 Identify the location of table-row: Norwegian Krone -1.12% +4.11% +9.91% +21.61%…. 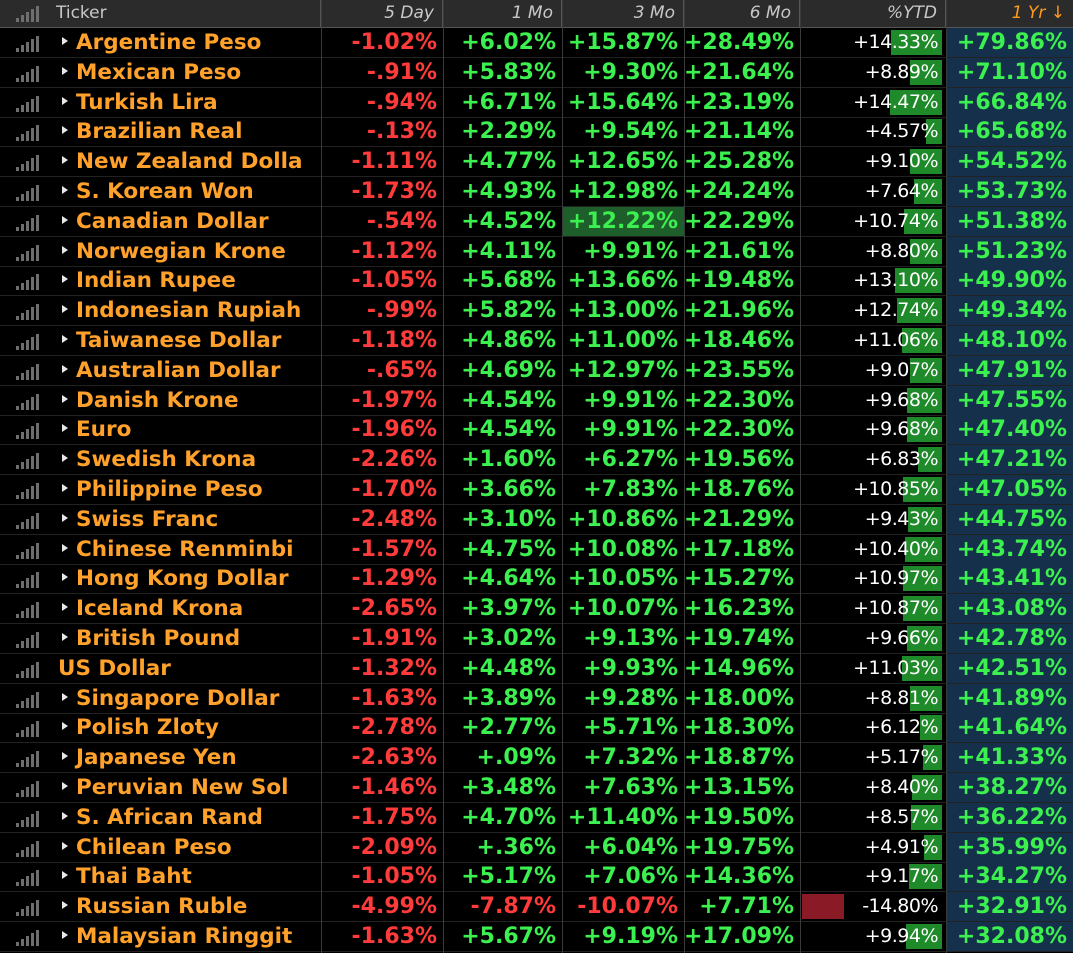
(536, 251).